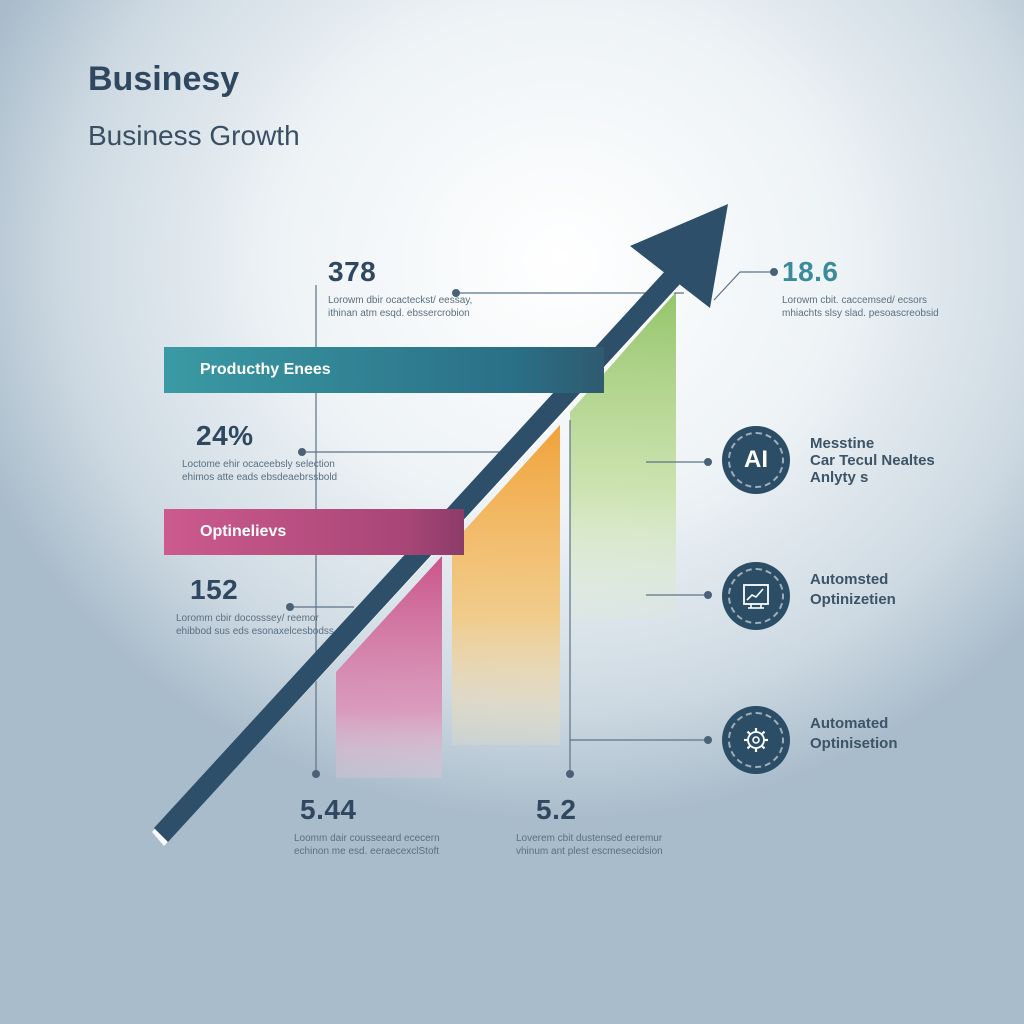 The width and height of the screenshot is (1024, 1024). What do you see at coordinates (623, 456) in the screenshot?
I see `green-bar` at bounding box center [623, 456].